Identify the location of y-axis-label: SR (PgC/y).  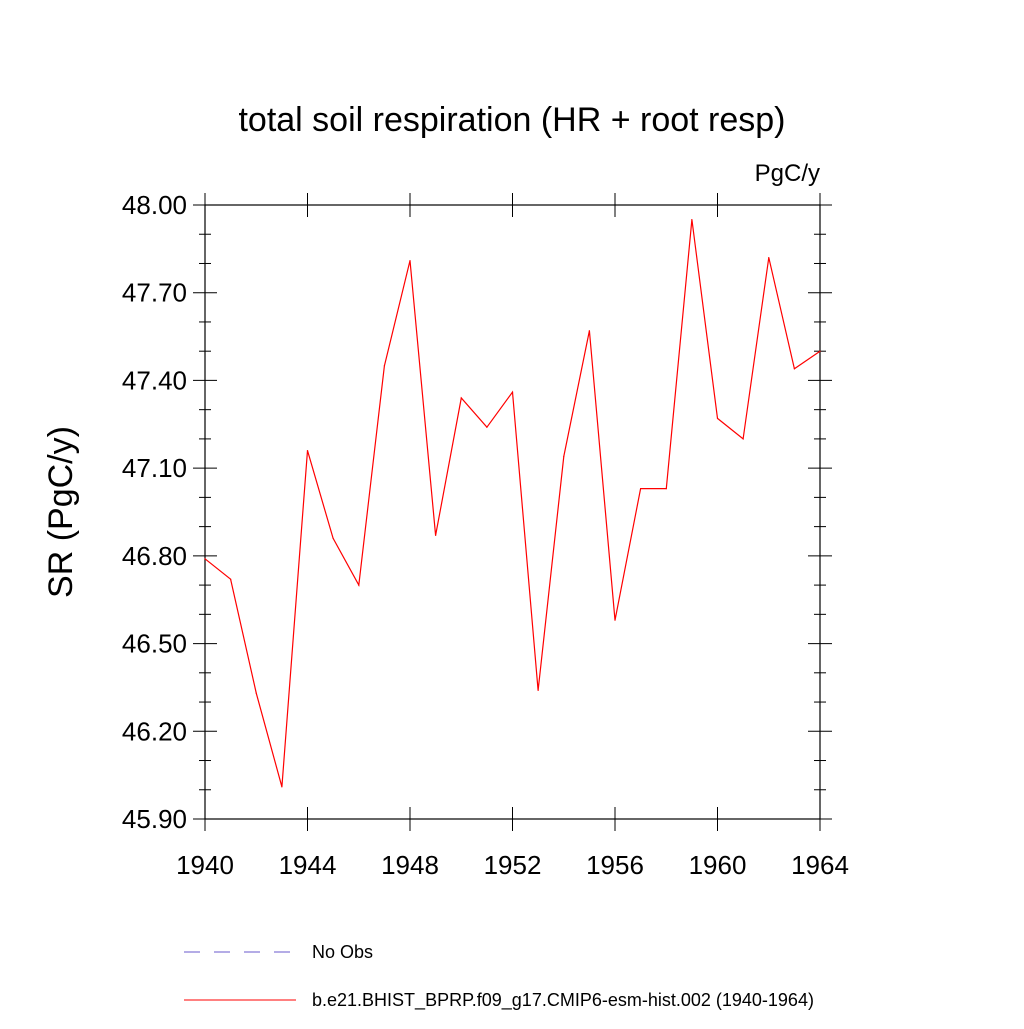
(61, 512).